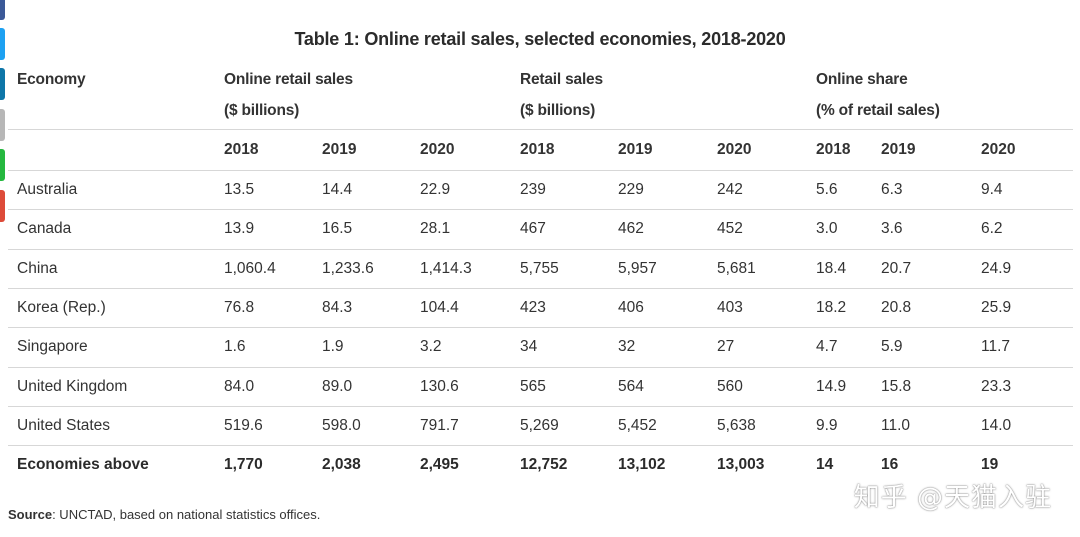 The image size is (1080, 537). Describe the element at coordinates (2, 84) in the screenshot. I see `share-tab-linkedin-icon` at that location.